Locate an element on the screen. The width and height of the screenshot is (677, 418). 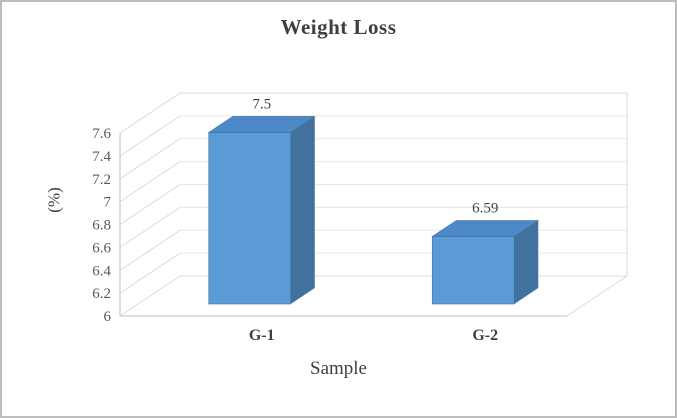
y-tick-label: 7.6 is located at coordinates (101, 134).